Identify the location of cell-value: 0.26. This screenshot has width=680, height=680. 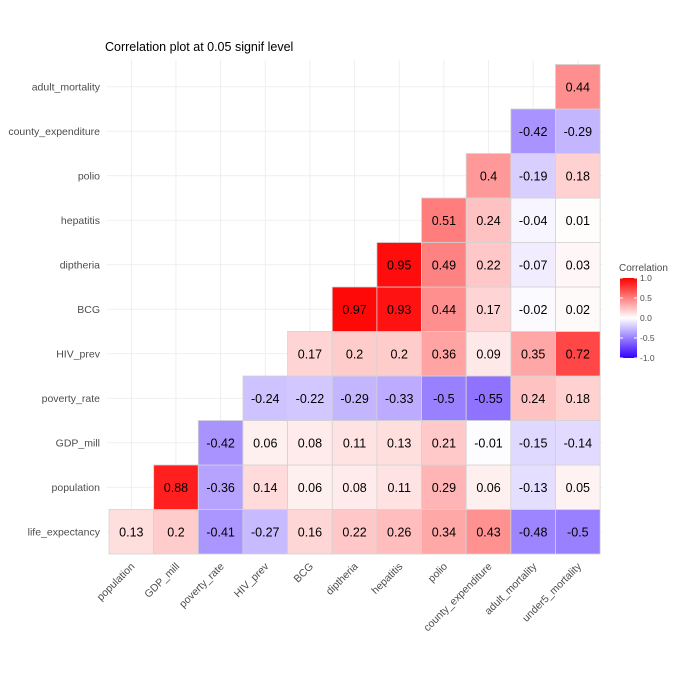
(399, 532).